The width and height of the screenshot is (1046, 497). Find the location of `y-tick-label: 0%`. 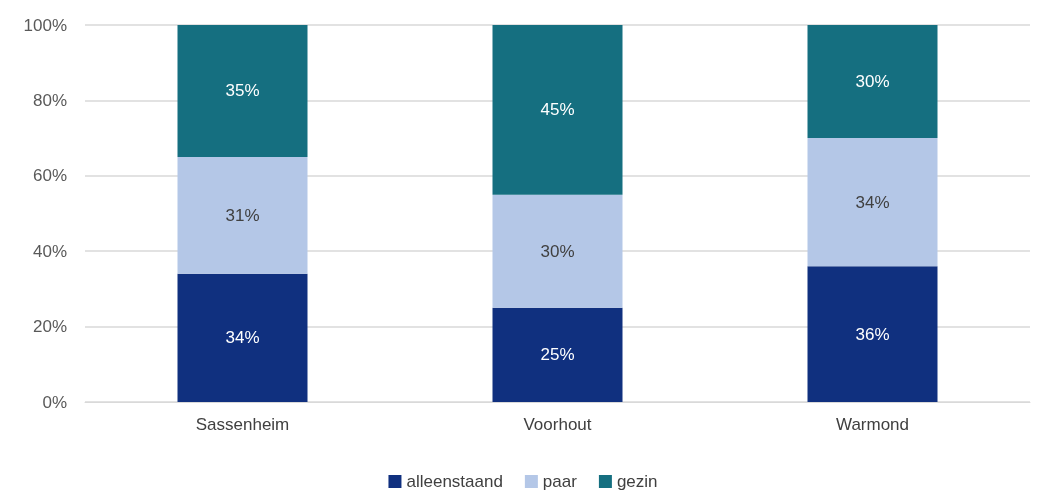

y-tick-label: 0% is located at coordinates (54, 402).